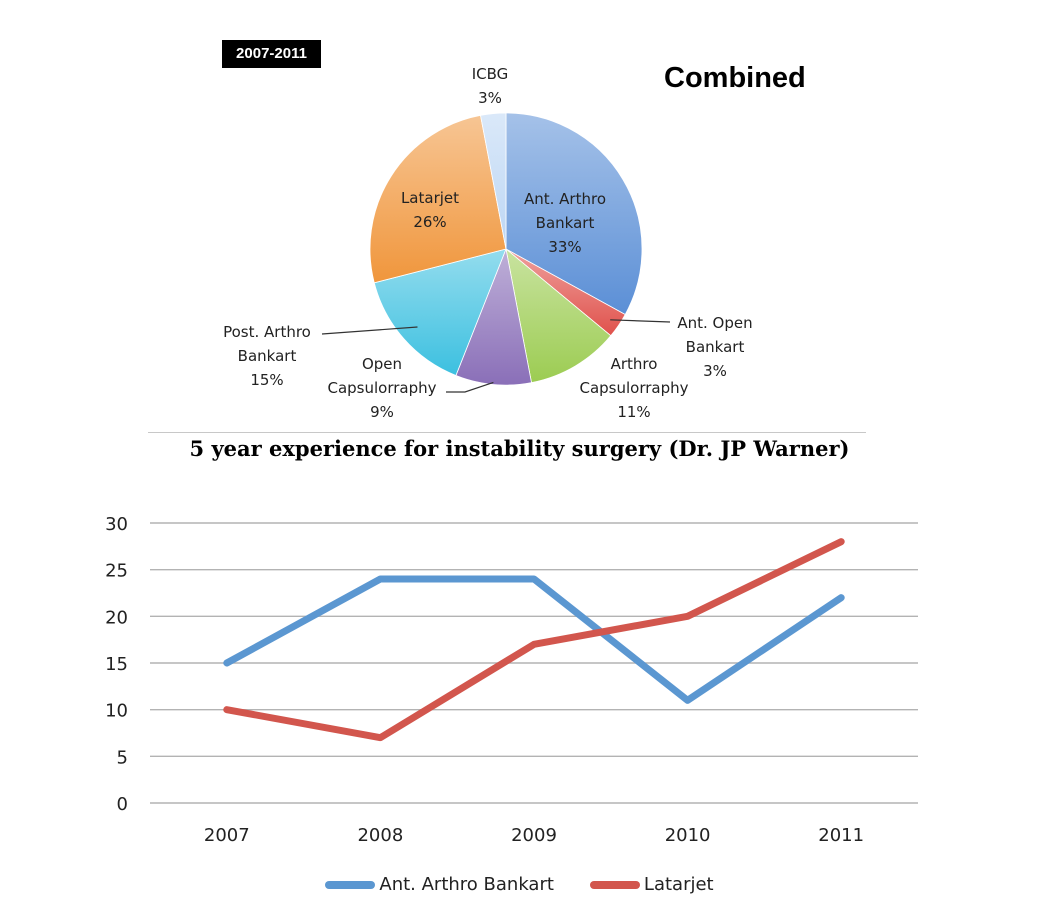 Image resolution: width=1039 pixels, height=918 pixels. Describe the element at coordinates (122, 757) in the screenshot. I see `y-tick-label-5: 5` at that location.